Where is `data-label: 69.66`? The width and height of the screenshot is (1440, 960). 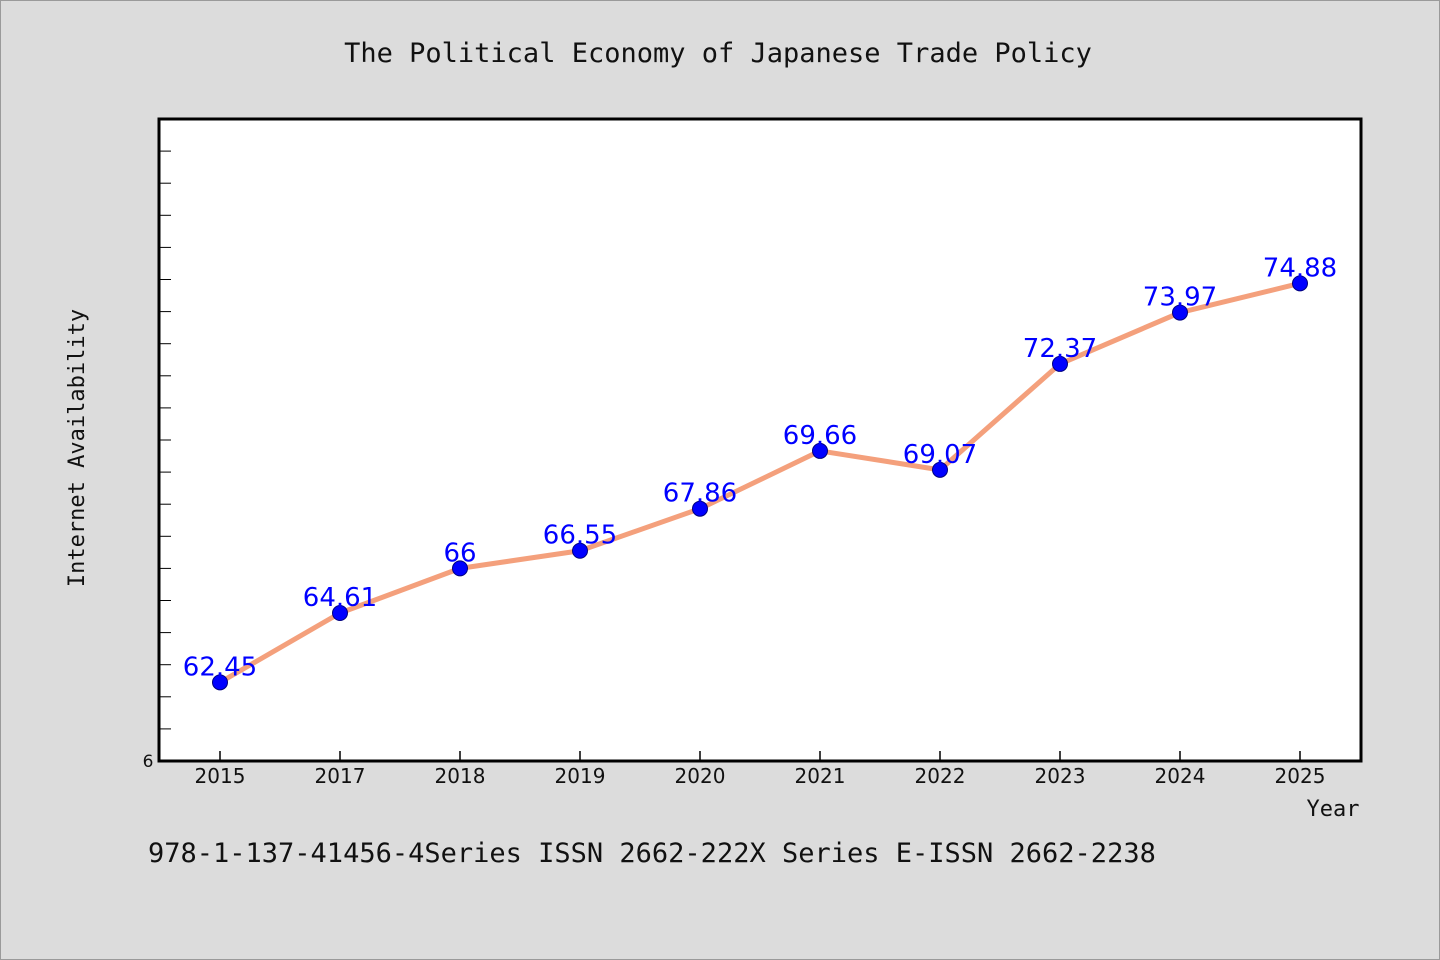 data-label: 69.66 is located at coordinates (820, 436).